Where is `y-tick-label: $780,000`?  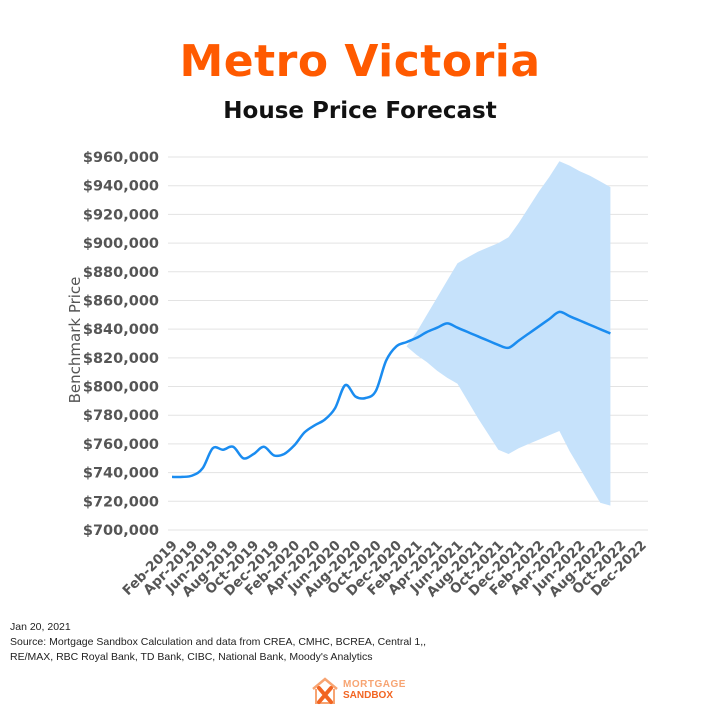 y-tick-label: $780,000 is located at coordinates (121, 416).